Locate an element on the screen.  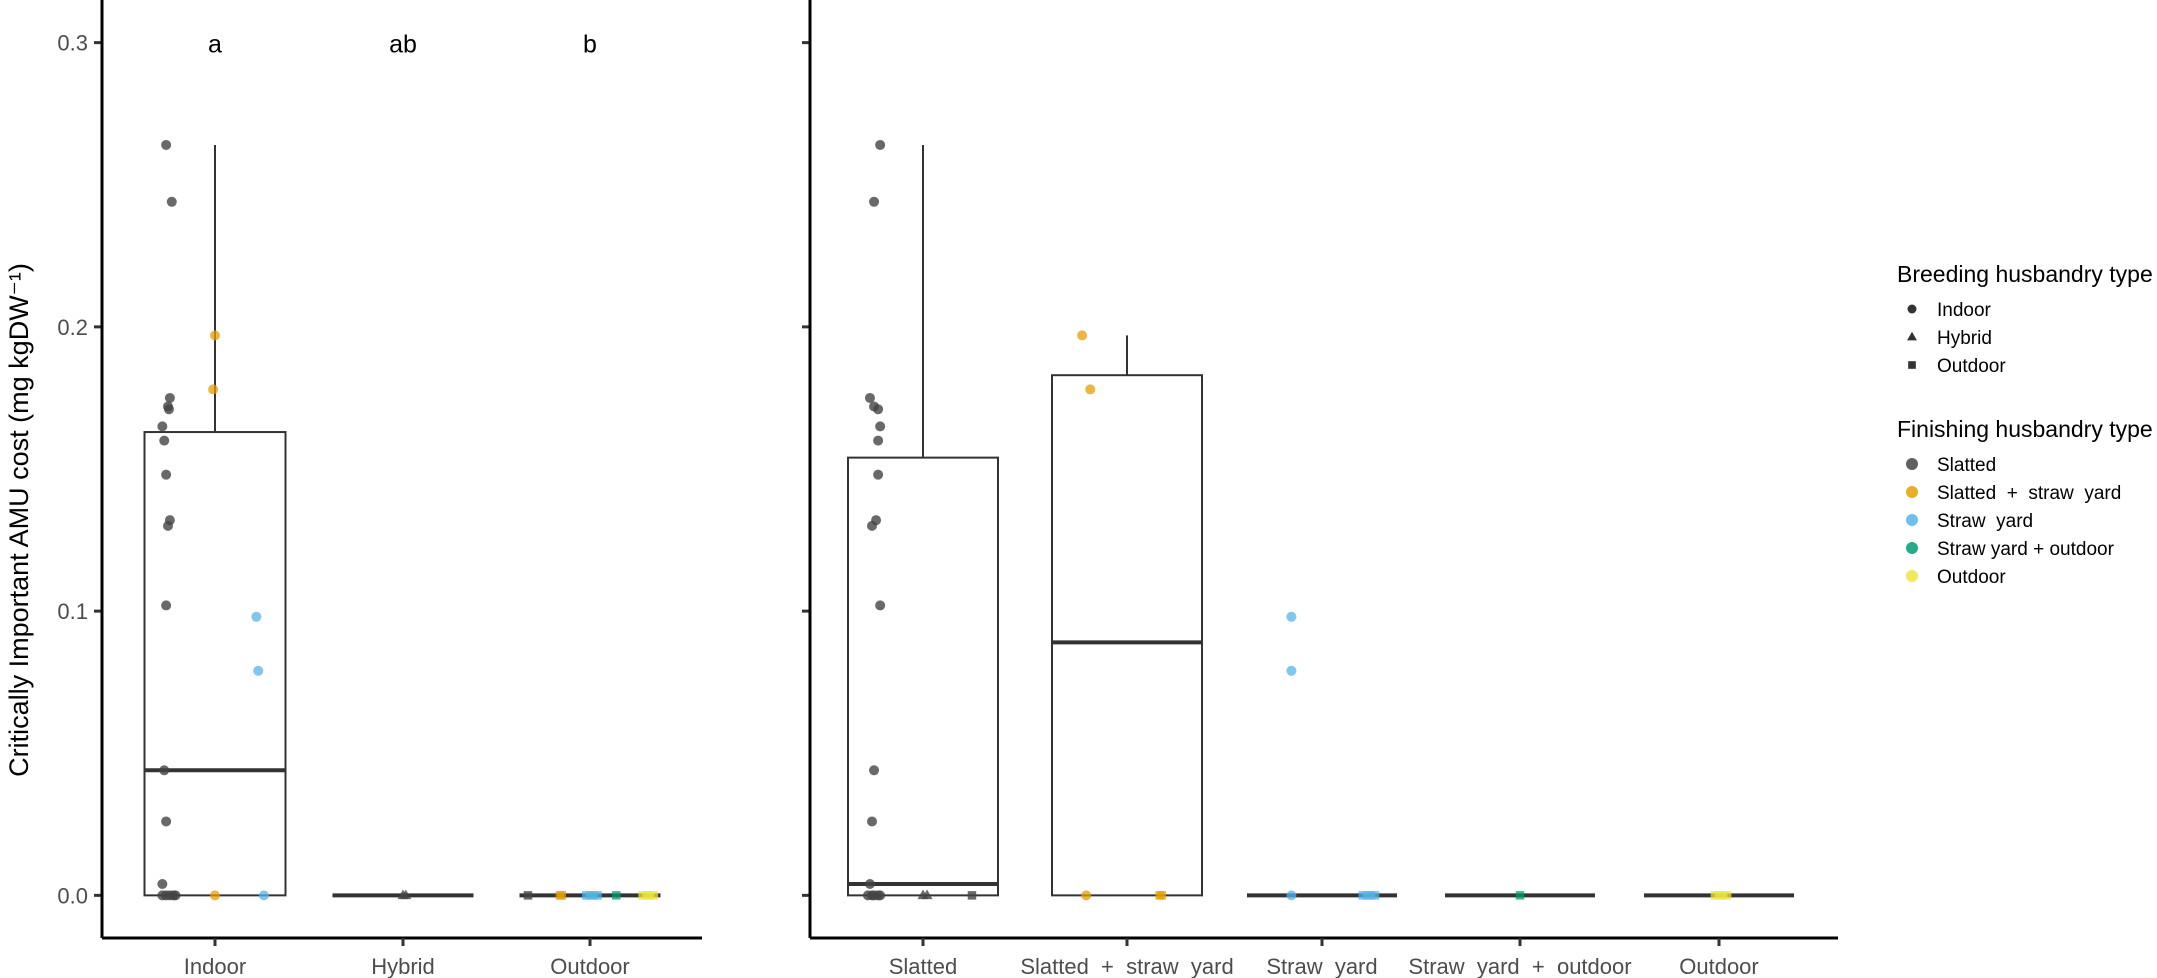
box is located at coordinates (1127, 635).